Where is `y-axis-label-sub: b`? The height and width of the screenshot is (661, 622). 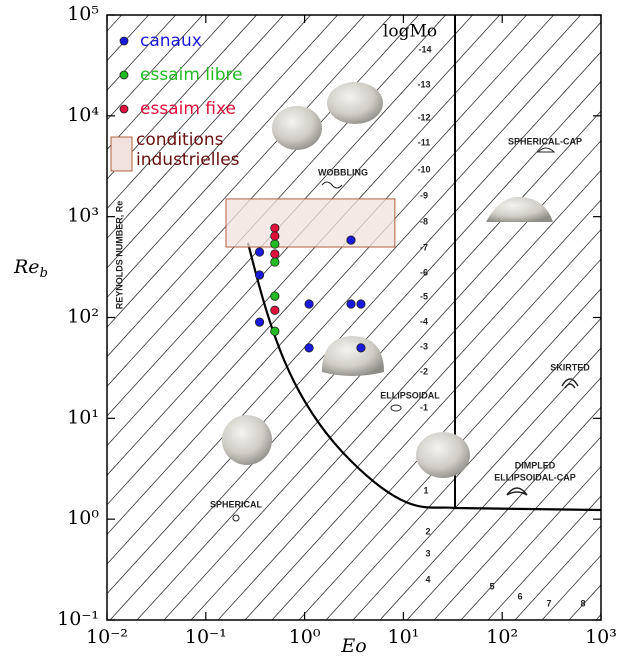 y-axis-label-sub: b is located at coordinates (44, 273).